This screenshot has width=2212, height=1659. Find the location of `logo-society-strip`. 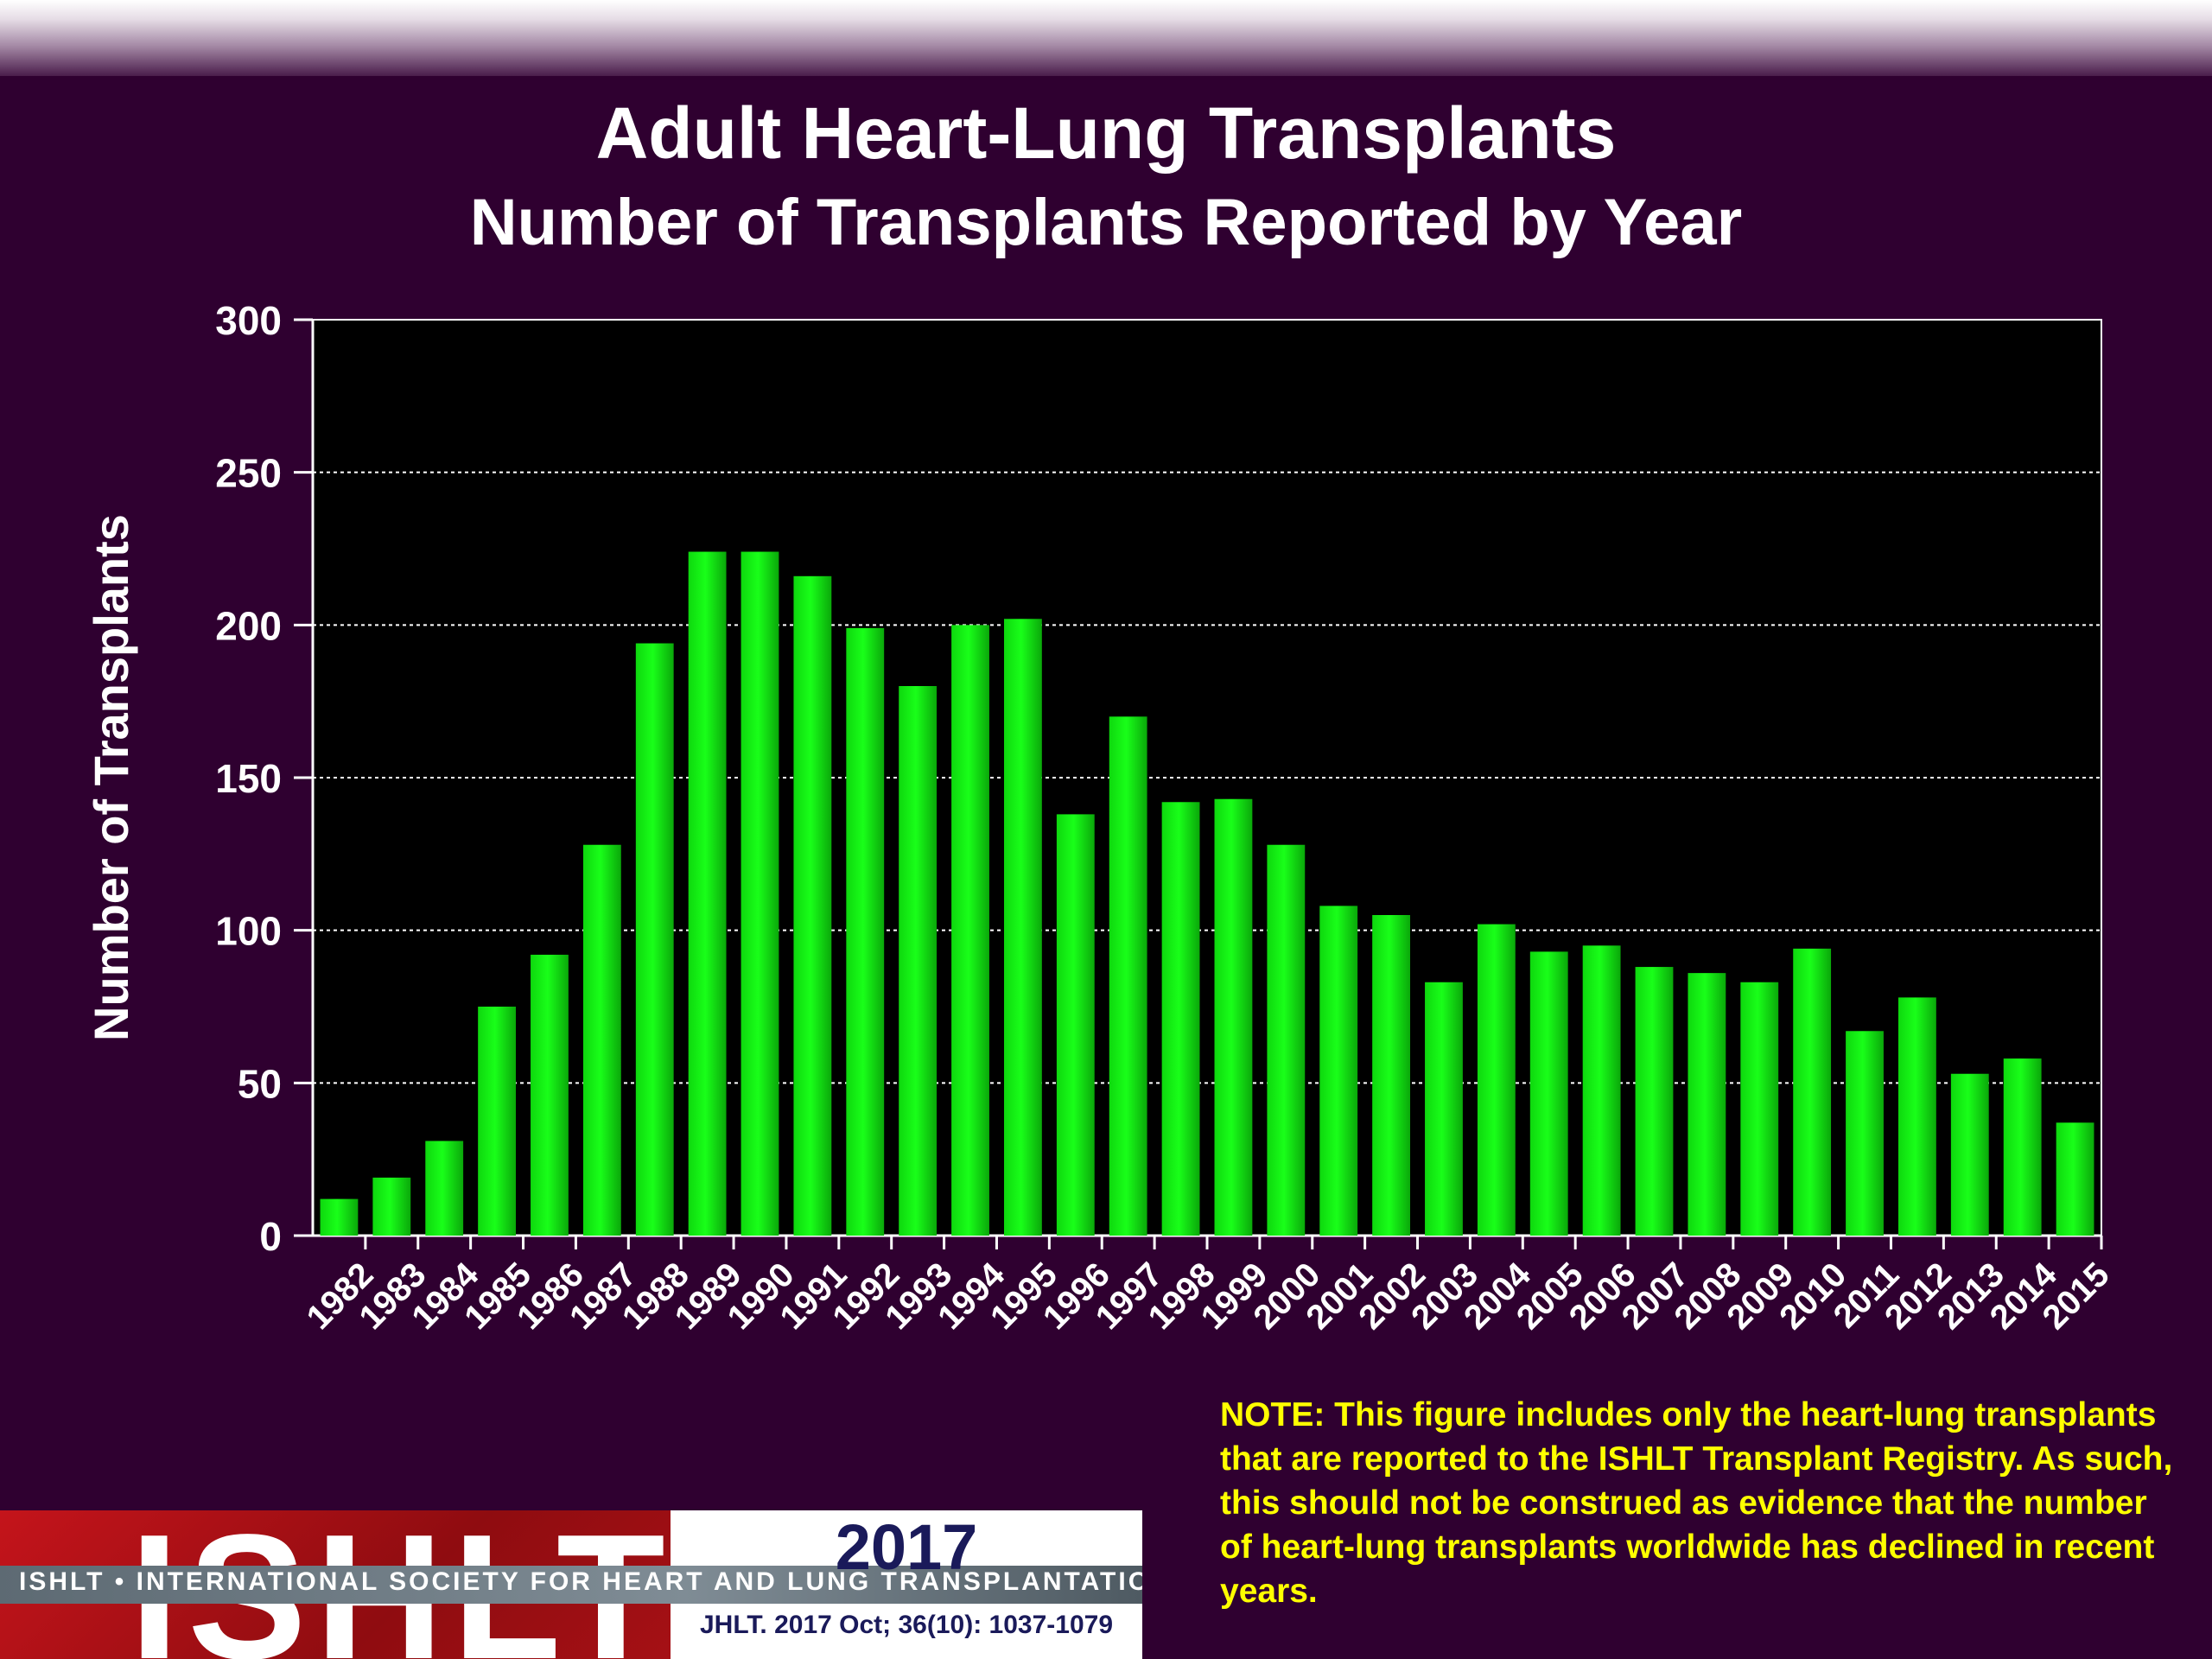

logo-society-strip is located at coordinates (571, 1585).